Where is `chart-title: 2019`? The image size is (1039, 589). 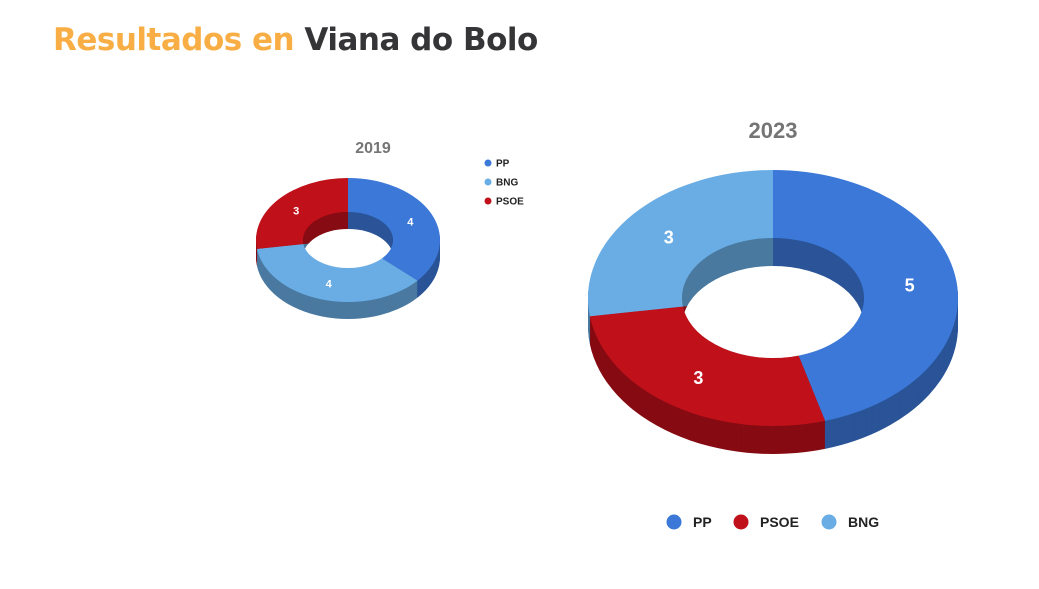
chart-title: 2019 is located at coordinates (373, 148).